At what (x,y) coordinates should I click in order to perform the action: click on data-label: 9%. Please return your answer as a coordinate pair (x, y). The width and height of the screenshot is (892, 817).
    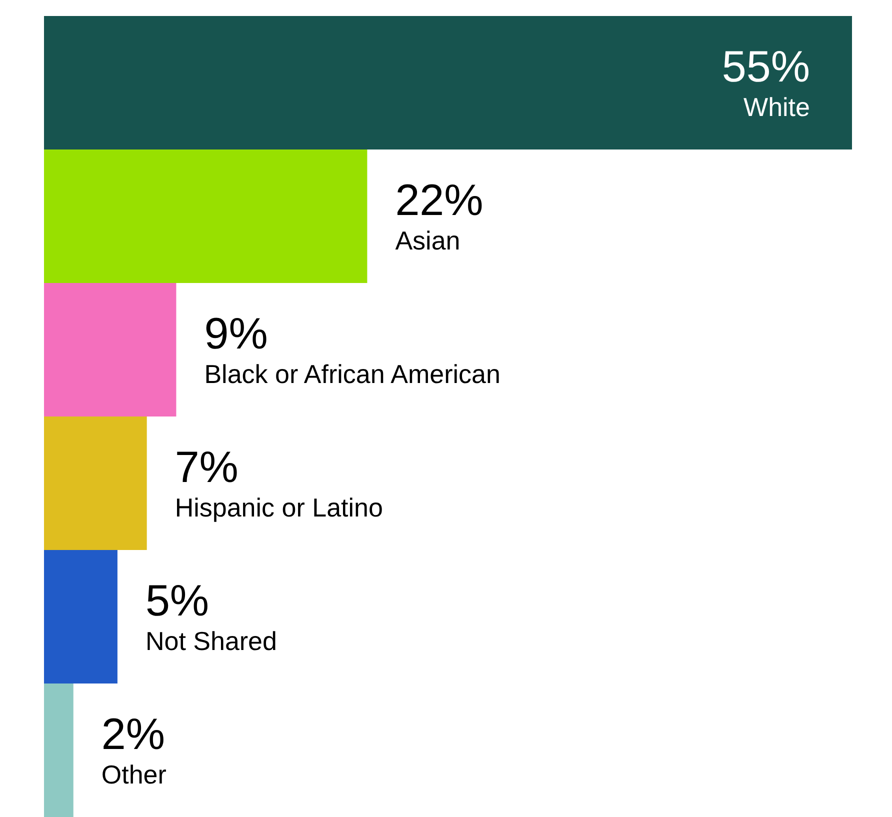
    Looking at the image, I should click on (236, 333).